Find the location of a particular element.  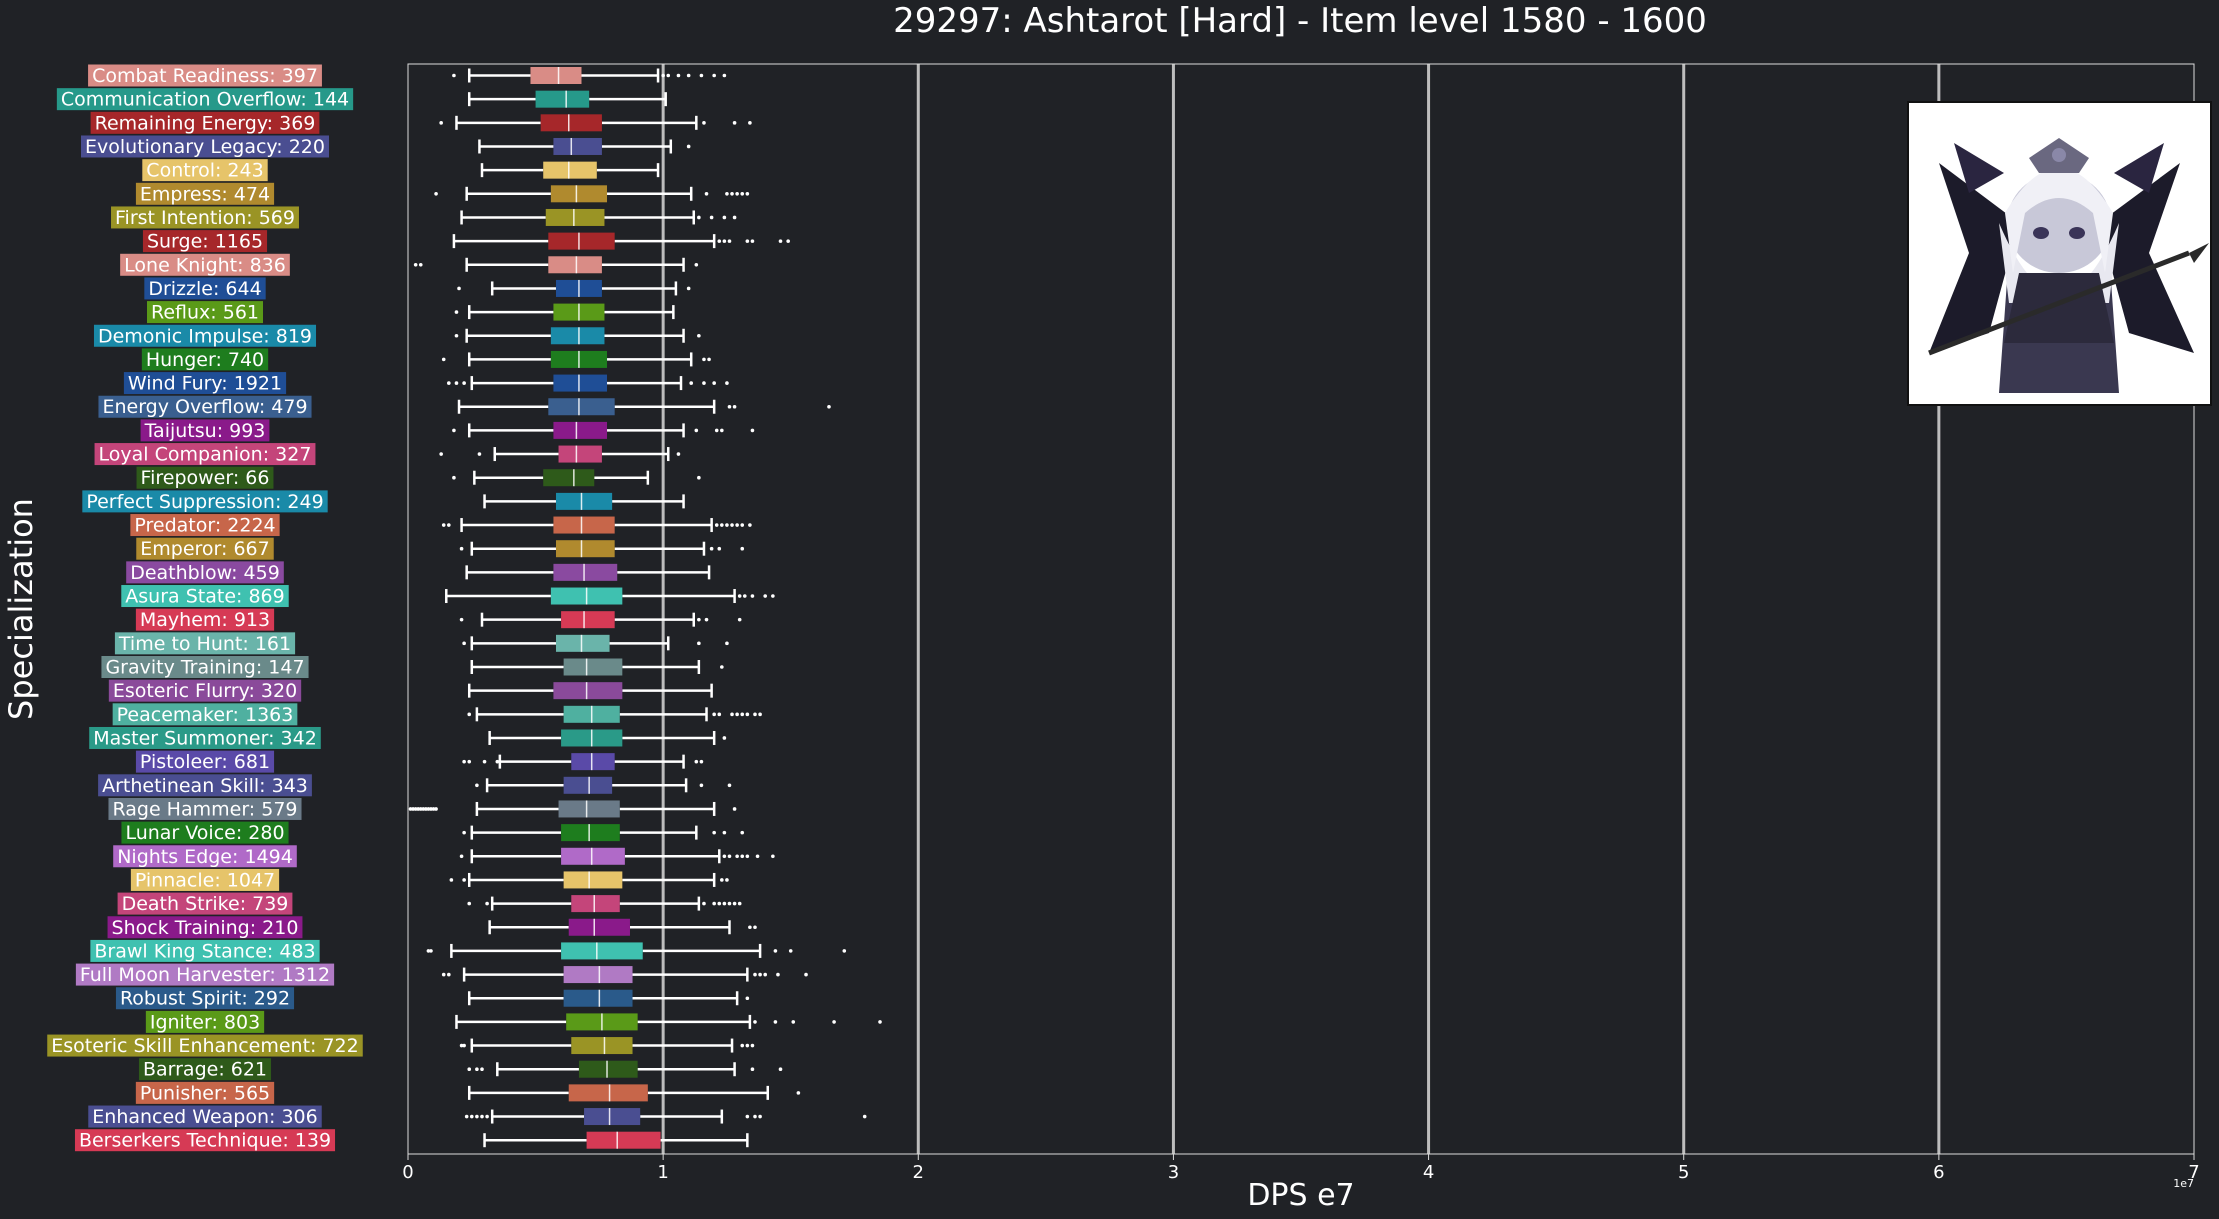

category-label: Combat Readiness: 397 is located at coordinates (205, 76).